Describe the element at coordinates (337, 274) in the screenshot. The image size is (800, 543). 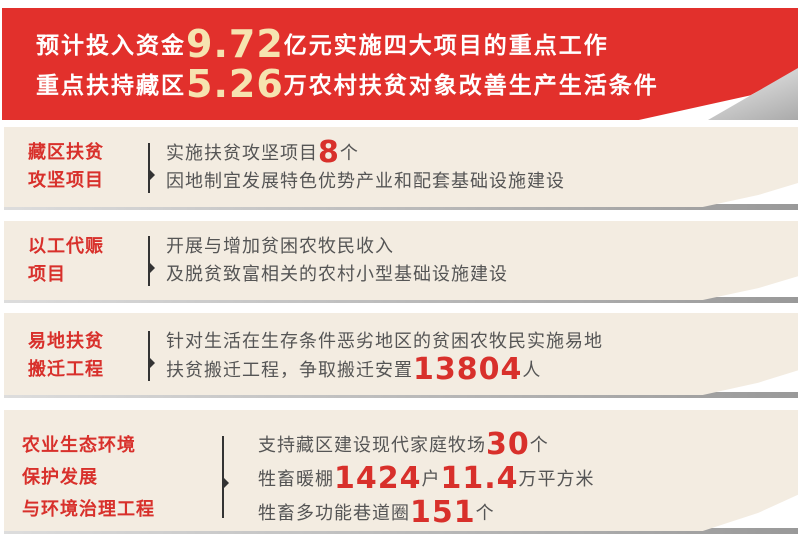
I see `text: 及脱贫致富相关的农村小型基础设施建设` at that location.